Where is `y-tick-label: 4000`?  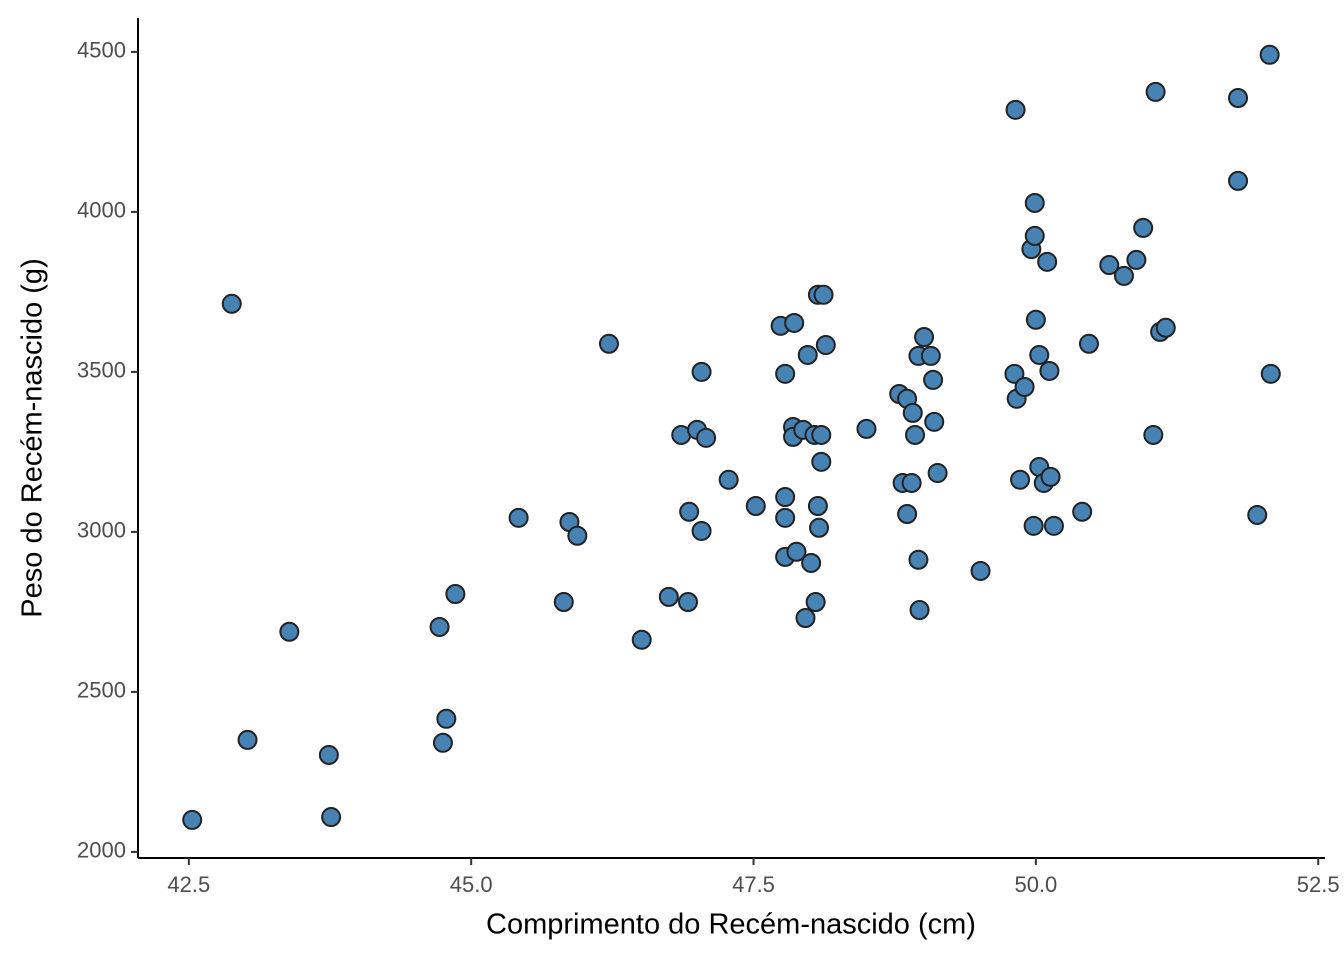
y-tick-label: 4000 is located at coordinates (101, 210).